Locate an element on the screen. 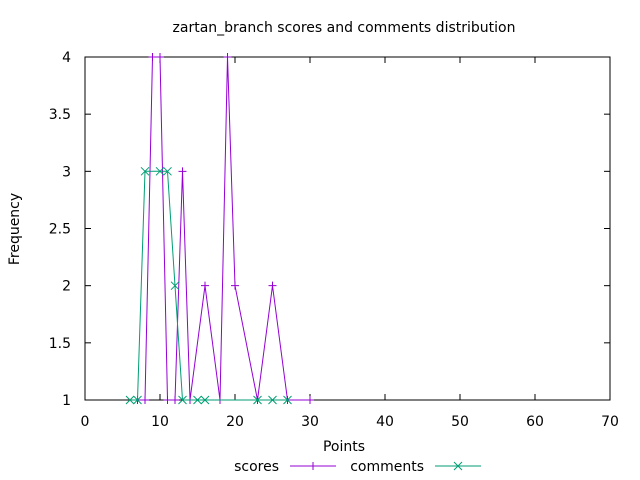 This screenshot has height=480, width=640. y-tick-label: 3 is located at coordinates (66, 172).